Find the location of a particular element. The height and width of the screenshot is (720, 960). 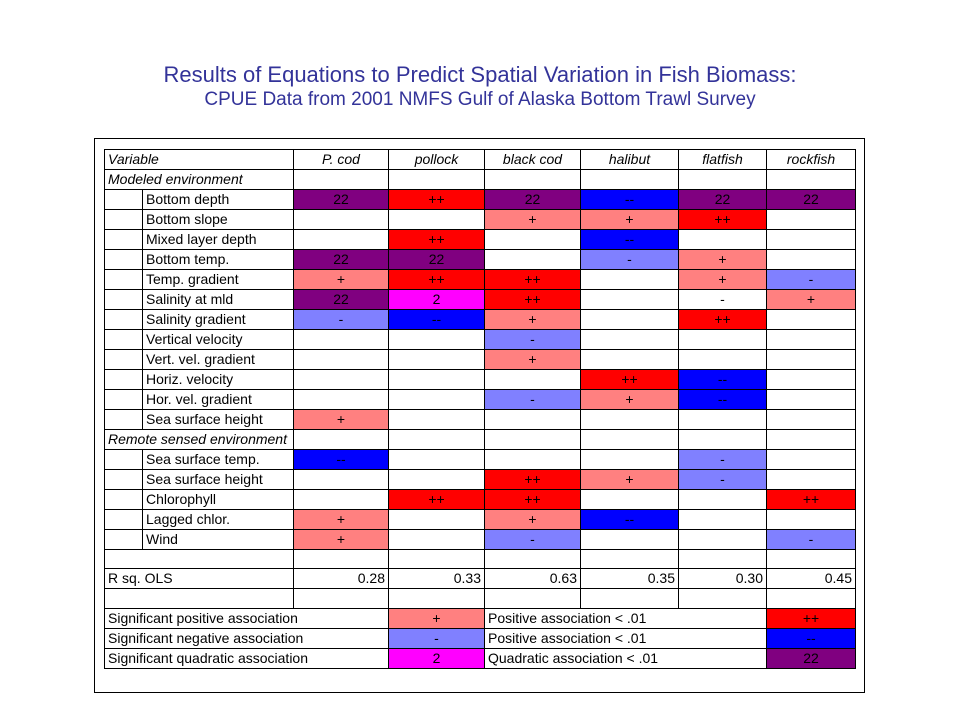

header-species: flatfish is located at coordinates (722, 159).